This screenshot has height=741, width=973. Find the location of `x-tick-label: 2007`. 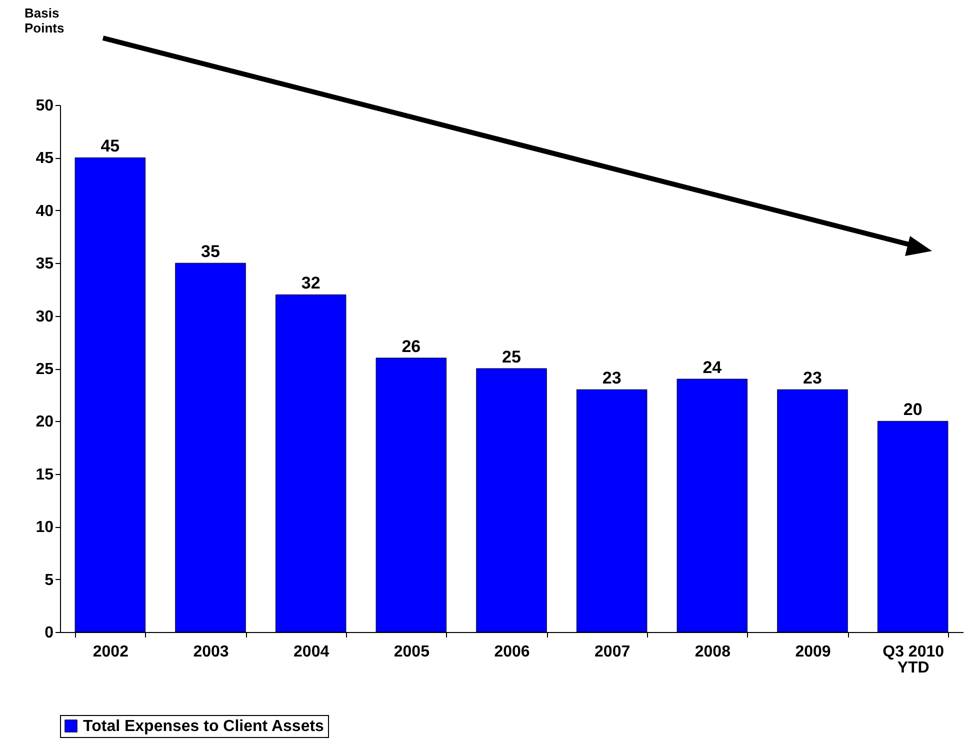

x-tick-label: 2007 is located at coordinates (612, 652).